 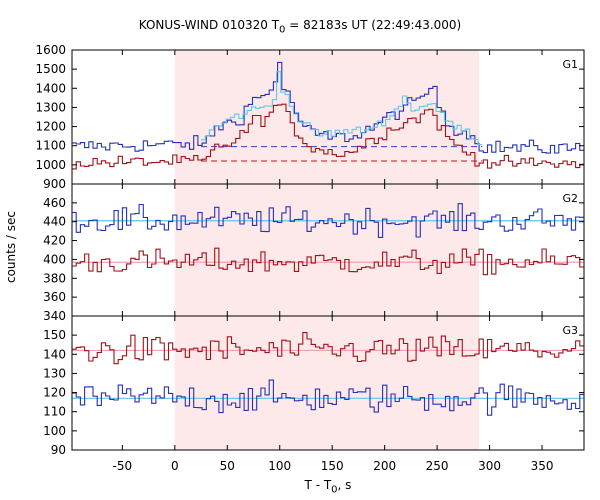 What do you see at coordinates (50, 69) in the screenshot?
I see `y-tick-label: 1500` at bounding box center [50, 69].